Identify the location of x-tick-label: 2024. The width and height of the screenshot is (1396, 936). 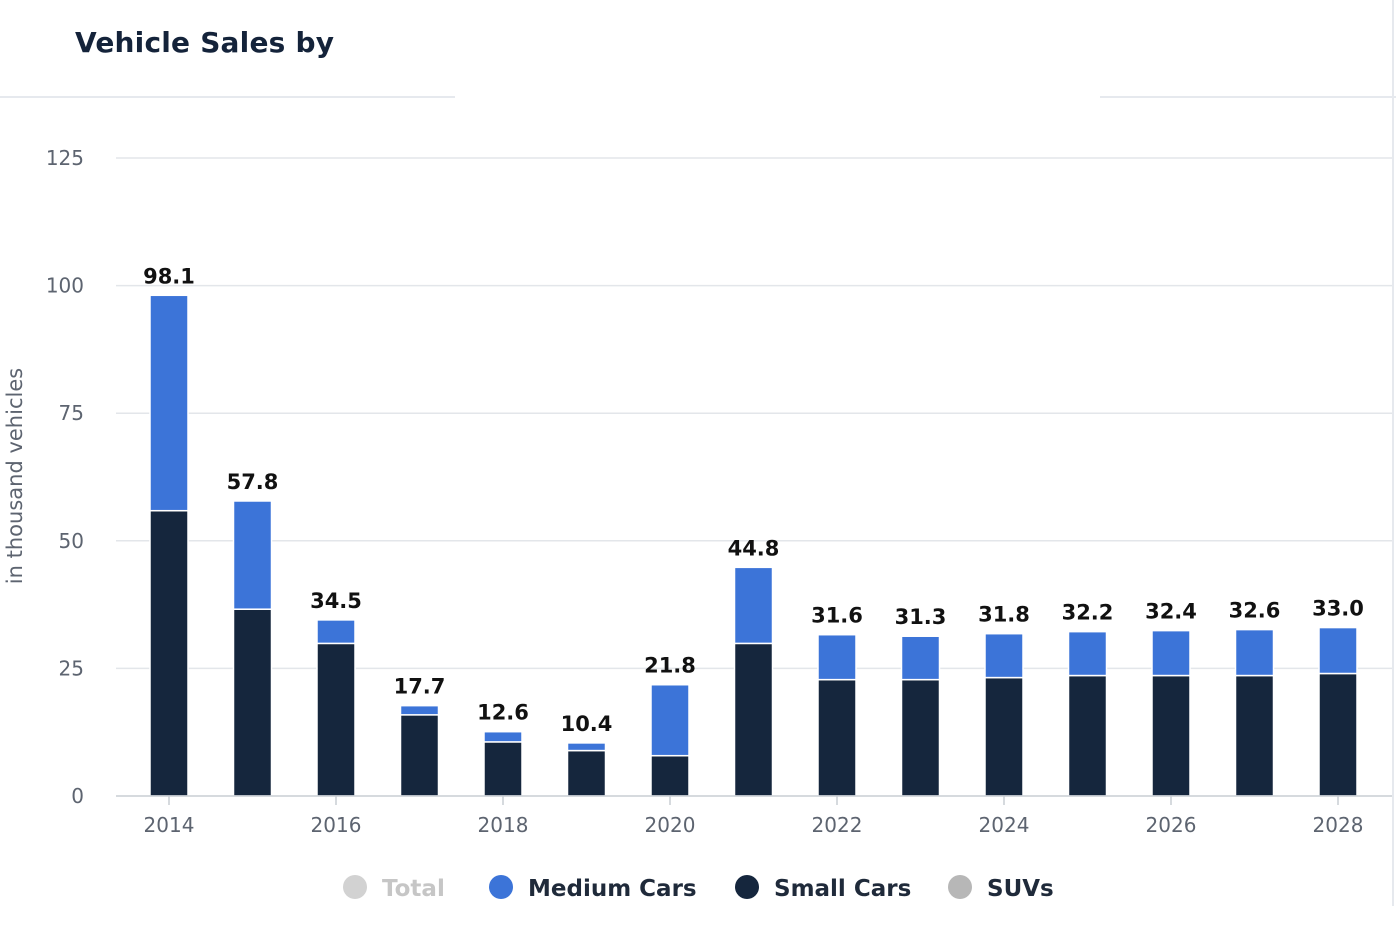
(1004, 825).